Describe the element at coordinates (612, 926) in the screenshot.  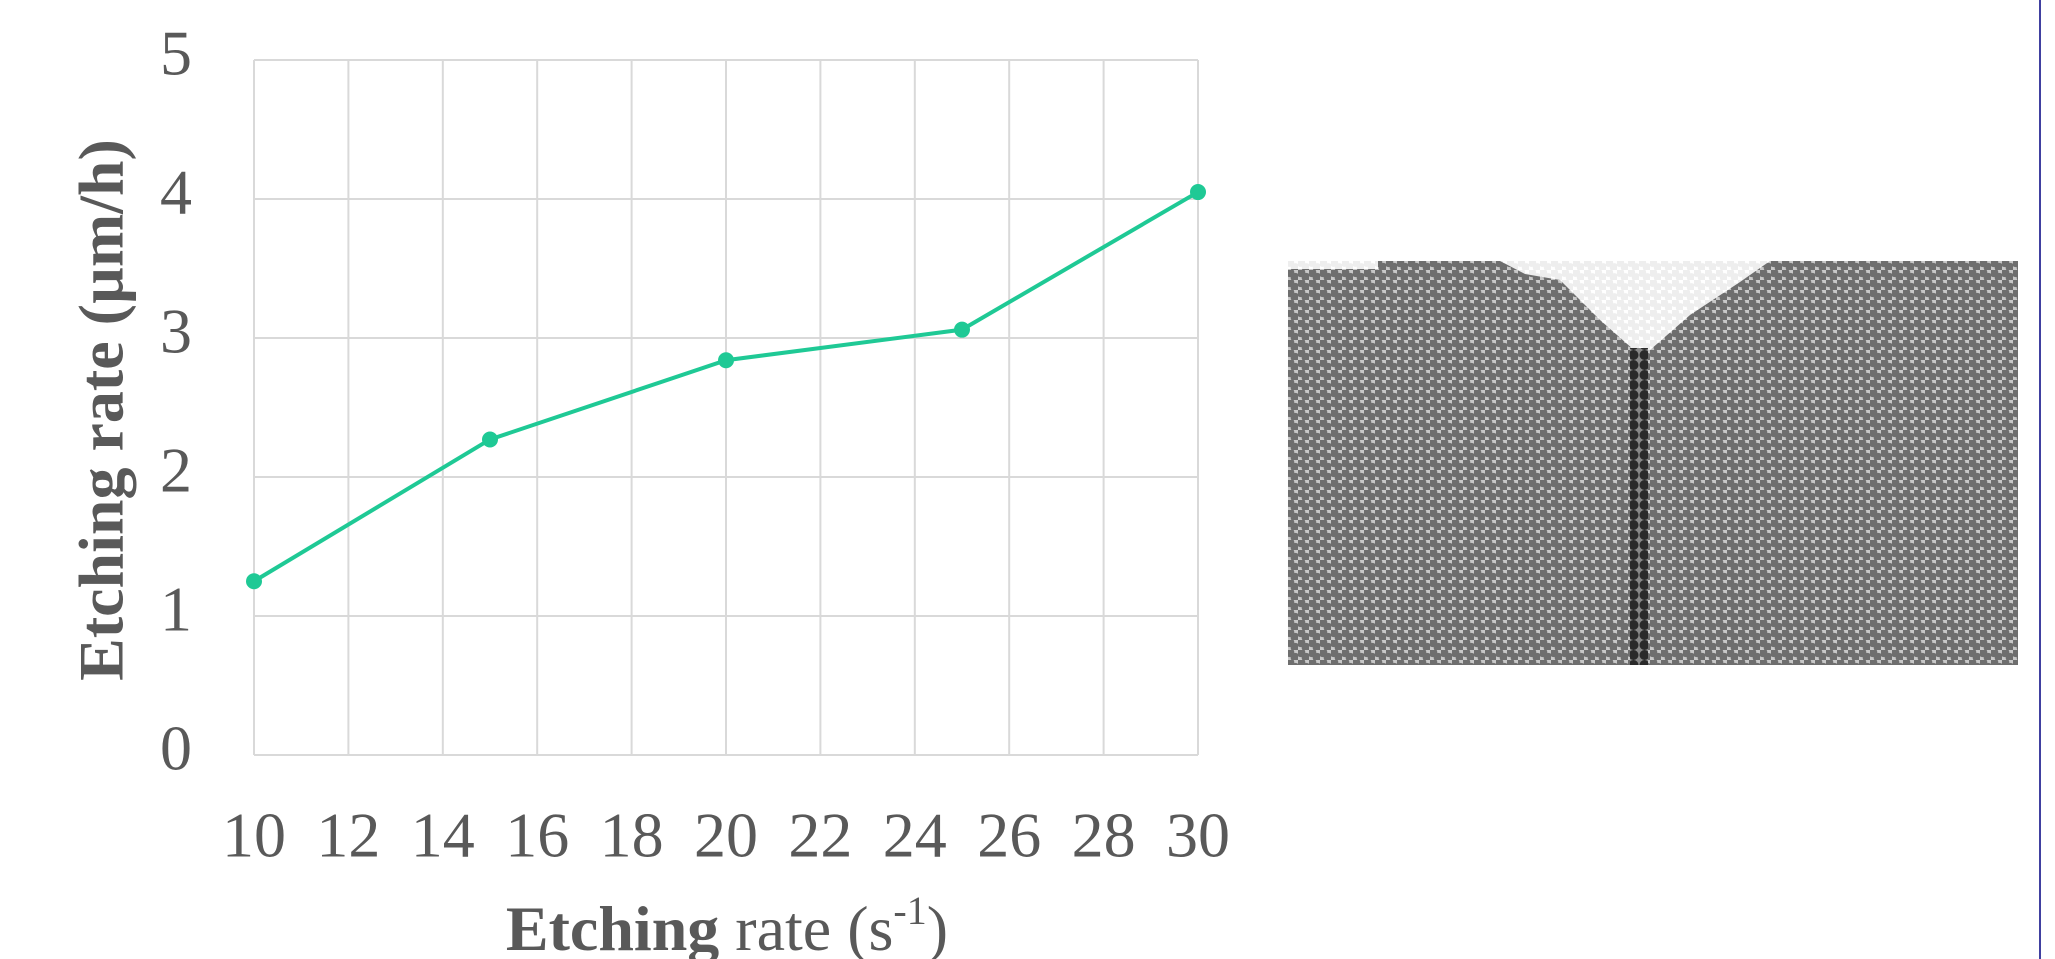
I see `x-title-bold: Etching` at that location.